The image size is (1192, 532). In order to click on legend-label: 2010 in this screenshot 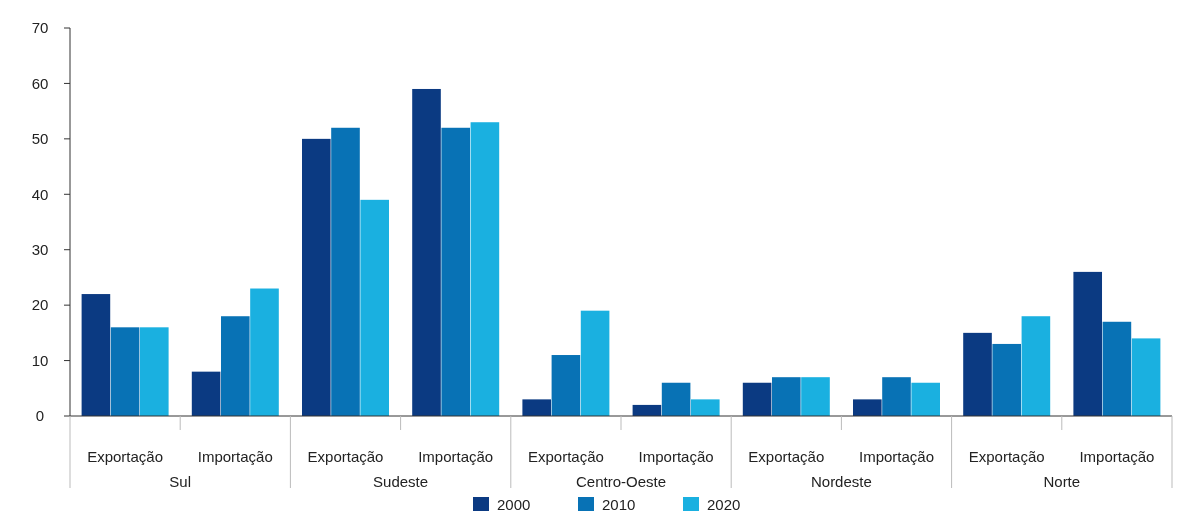, I will do `click(619, 504)`.